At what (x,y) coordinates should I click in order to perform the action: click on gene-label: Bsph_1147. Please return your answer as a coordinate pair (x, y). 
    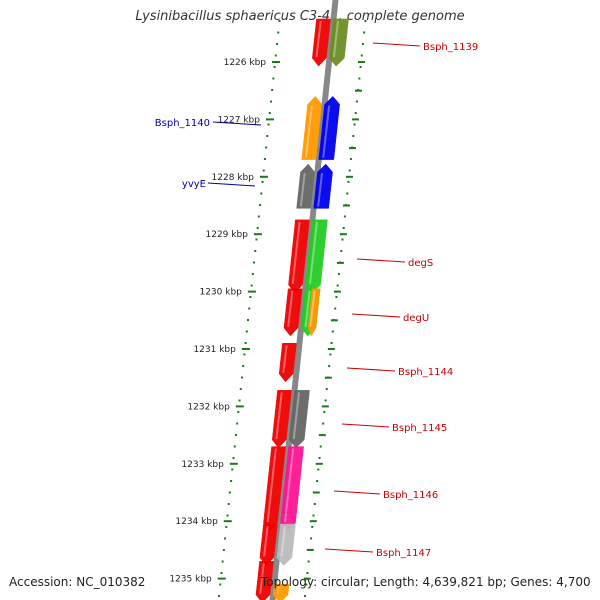
    Looking at the image, I should click on (403, 553).